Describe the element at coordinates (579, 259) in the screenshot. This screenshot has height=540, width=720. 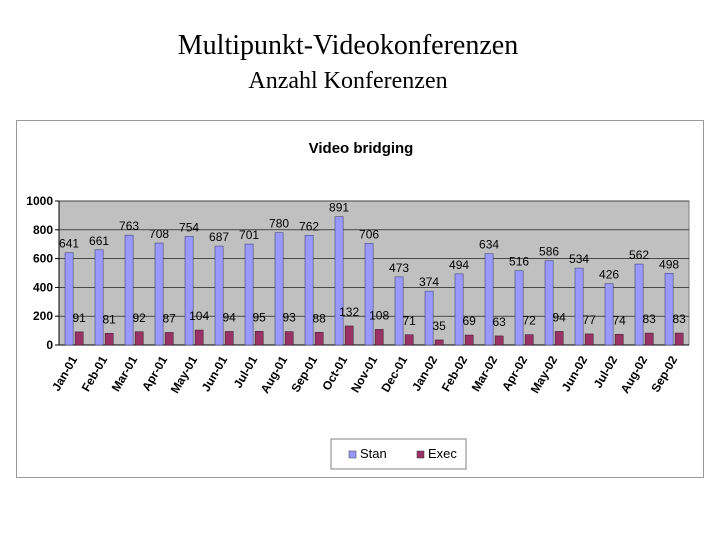
I see `data-label-stan: 534` at that location.